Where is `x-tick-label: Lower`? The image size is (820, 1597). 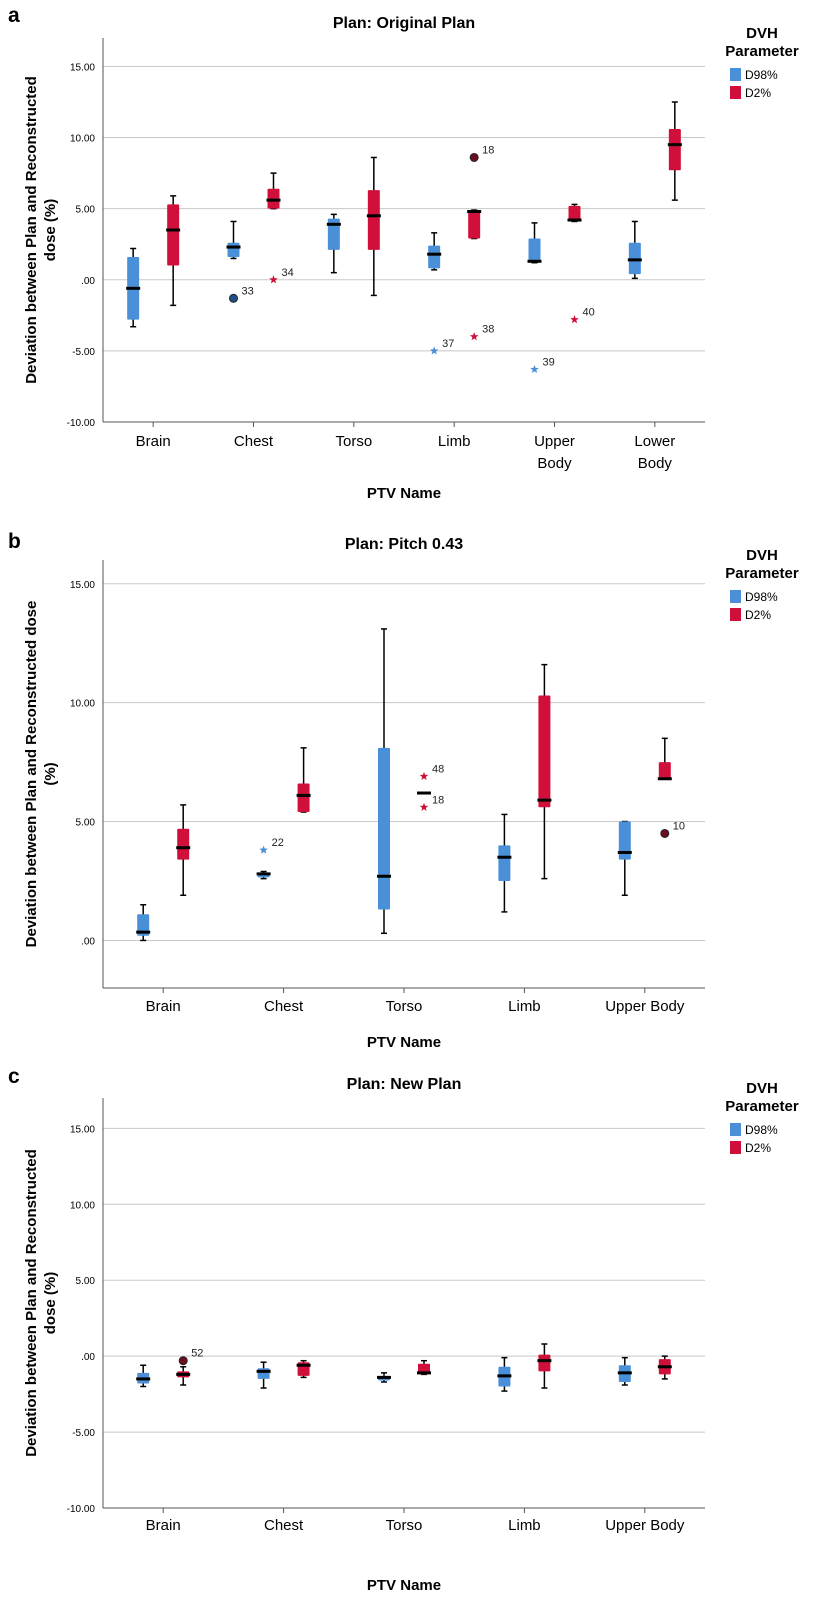 x-tick-label: Lower is located at coordinates (654, 441).